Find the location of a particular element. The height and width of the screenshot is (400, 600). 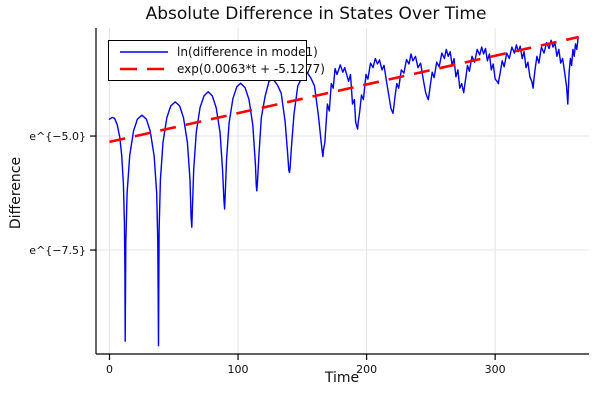

legend-entry-series1: ln(difference in mode1) is located at coordinates (217, 51).